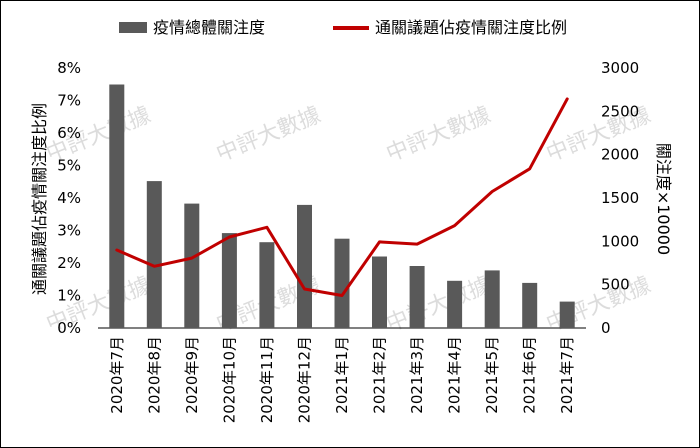  Describe the element at coordinates (69, 166) in the screenshot. I see `left-tick-label: 5%` at that location.